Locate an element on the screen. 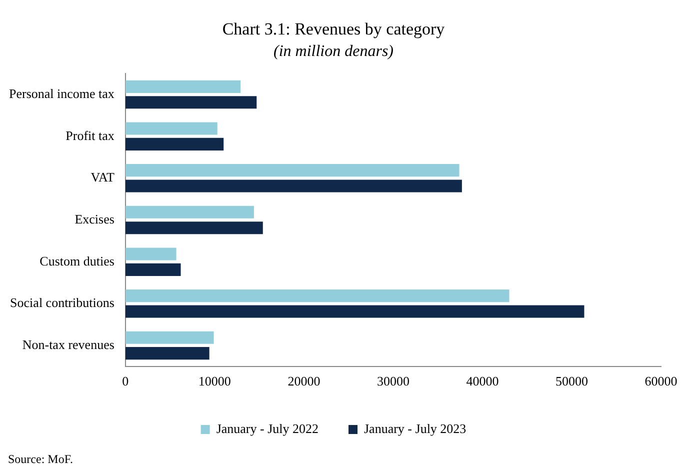  legend-label: January - July 2022 is located at coordinates (267, 428).